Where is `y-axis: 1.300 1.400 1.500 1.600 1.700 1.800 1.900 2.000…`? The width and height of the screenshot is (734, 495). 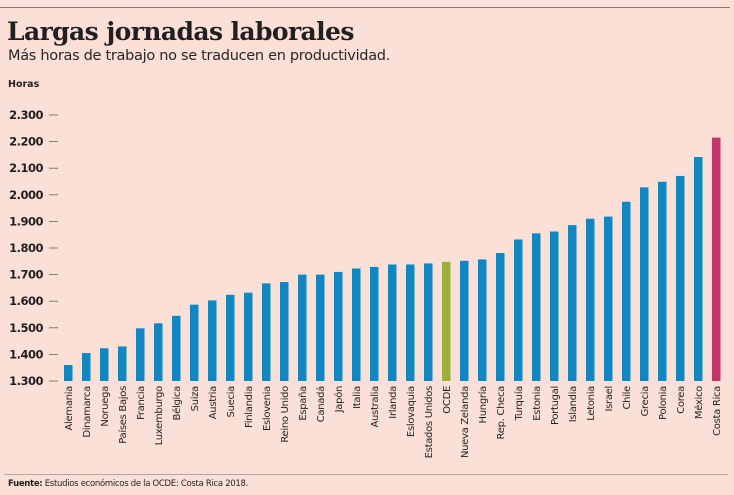
y-axis: 1.300 1.400 1.500 1.600 1.700 1.800 1.900 2.000… is located at coordinates (33, 248).